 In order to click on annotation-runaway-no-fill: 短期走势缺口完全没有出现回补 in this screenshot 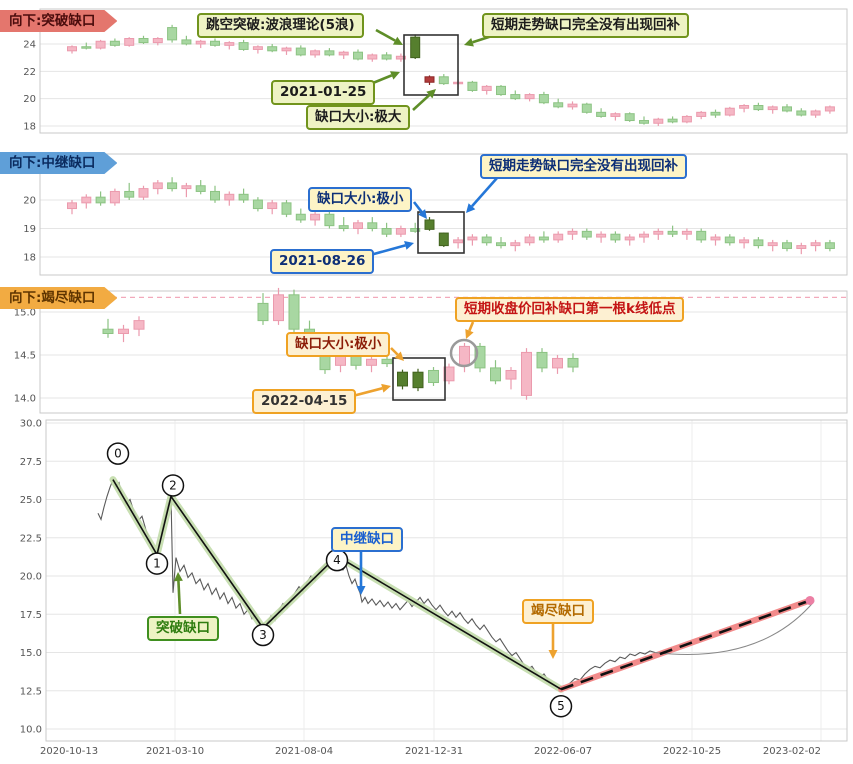, I will do `click(583, 166)`.